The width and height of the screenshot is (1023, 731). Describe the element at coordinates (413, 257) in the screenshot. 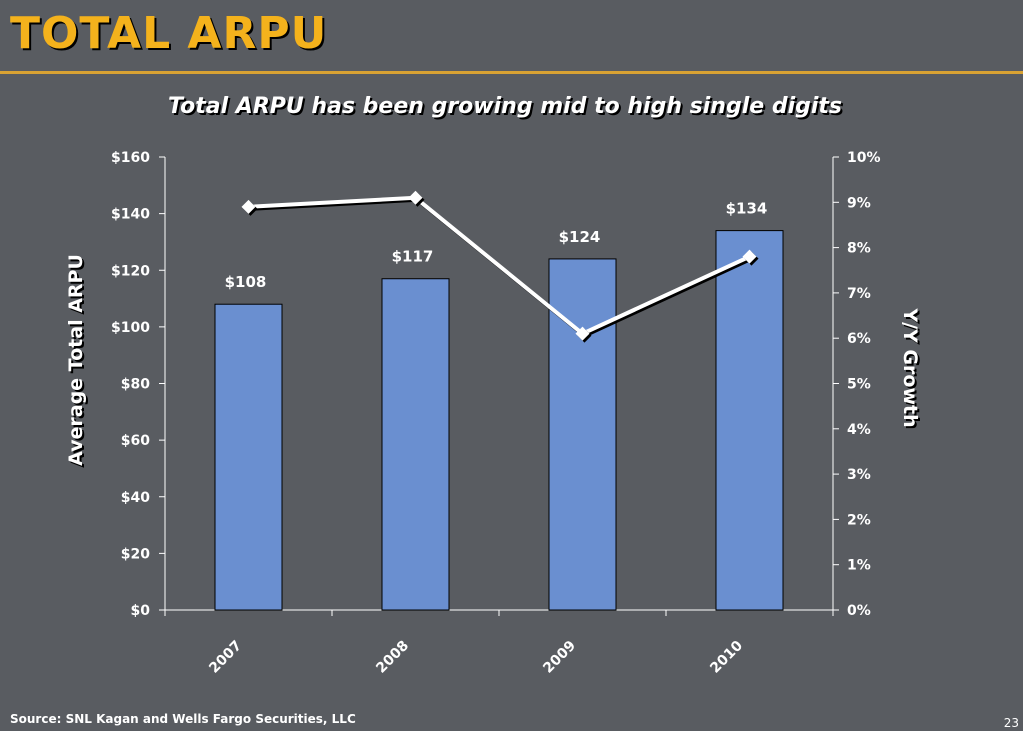

I see `bar-data-label: $117` at that location.